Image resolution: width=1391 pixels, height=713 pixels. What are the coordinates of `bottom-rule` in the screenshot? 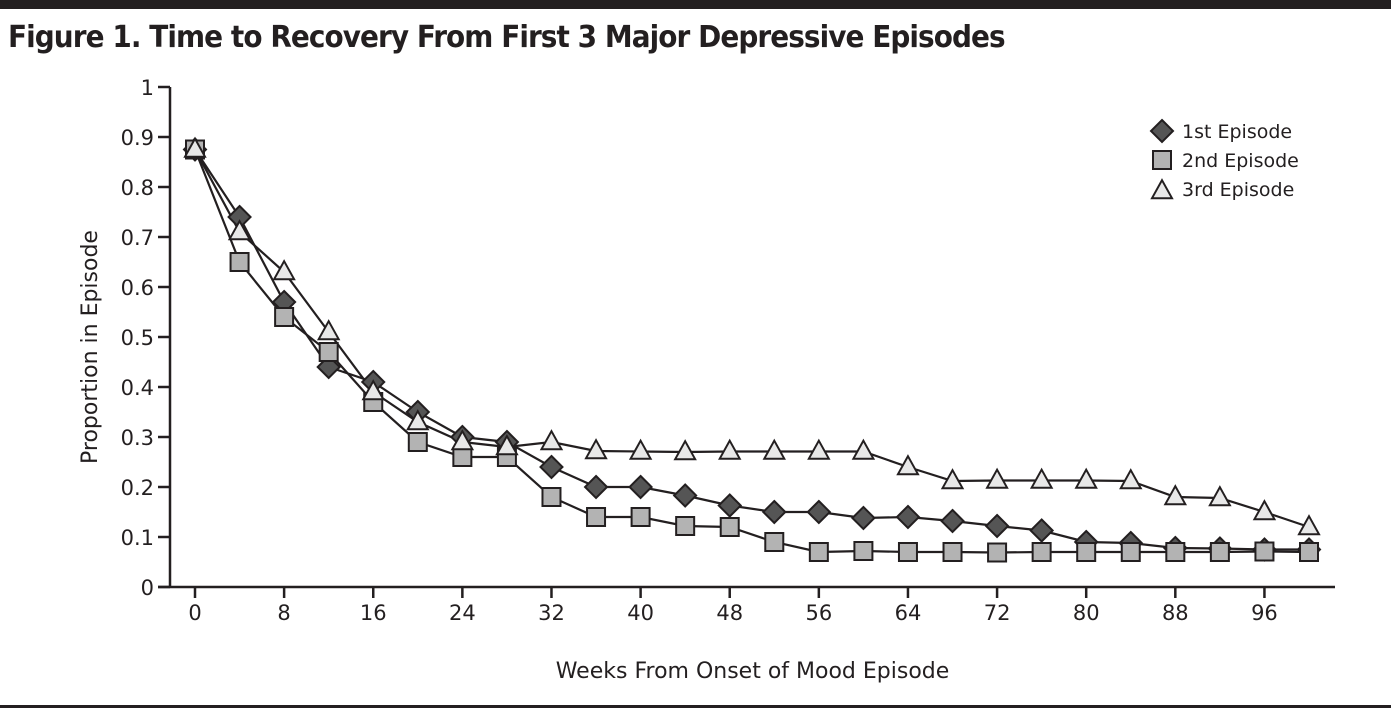 It's located at (695, 706).